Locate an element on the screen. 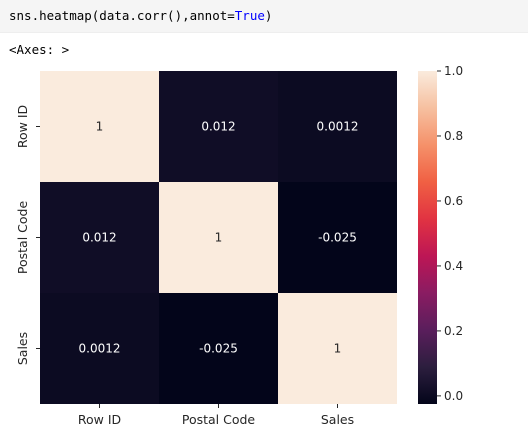 The image size is (528, 434). y-axis: Row ID Postal Code Sales is located at coordinates (27, 235).